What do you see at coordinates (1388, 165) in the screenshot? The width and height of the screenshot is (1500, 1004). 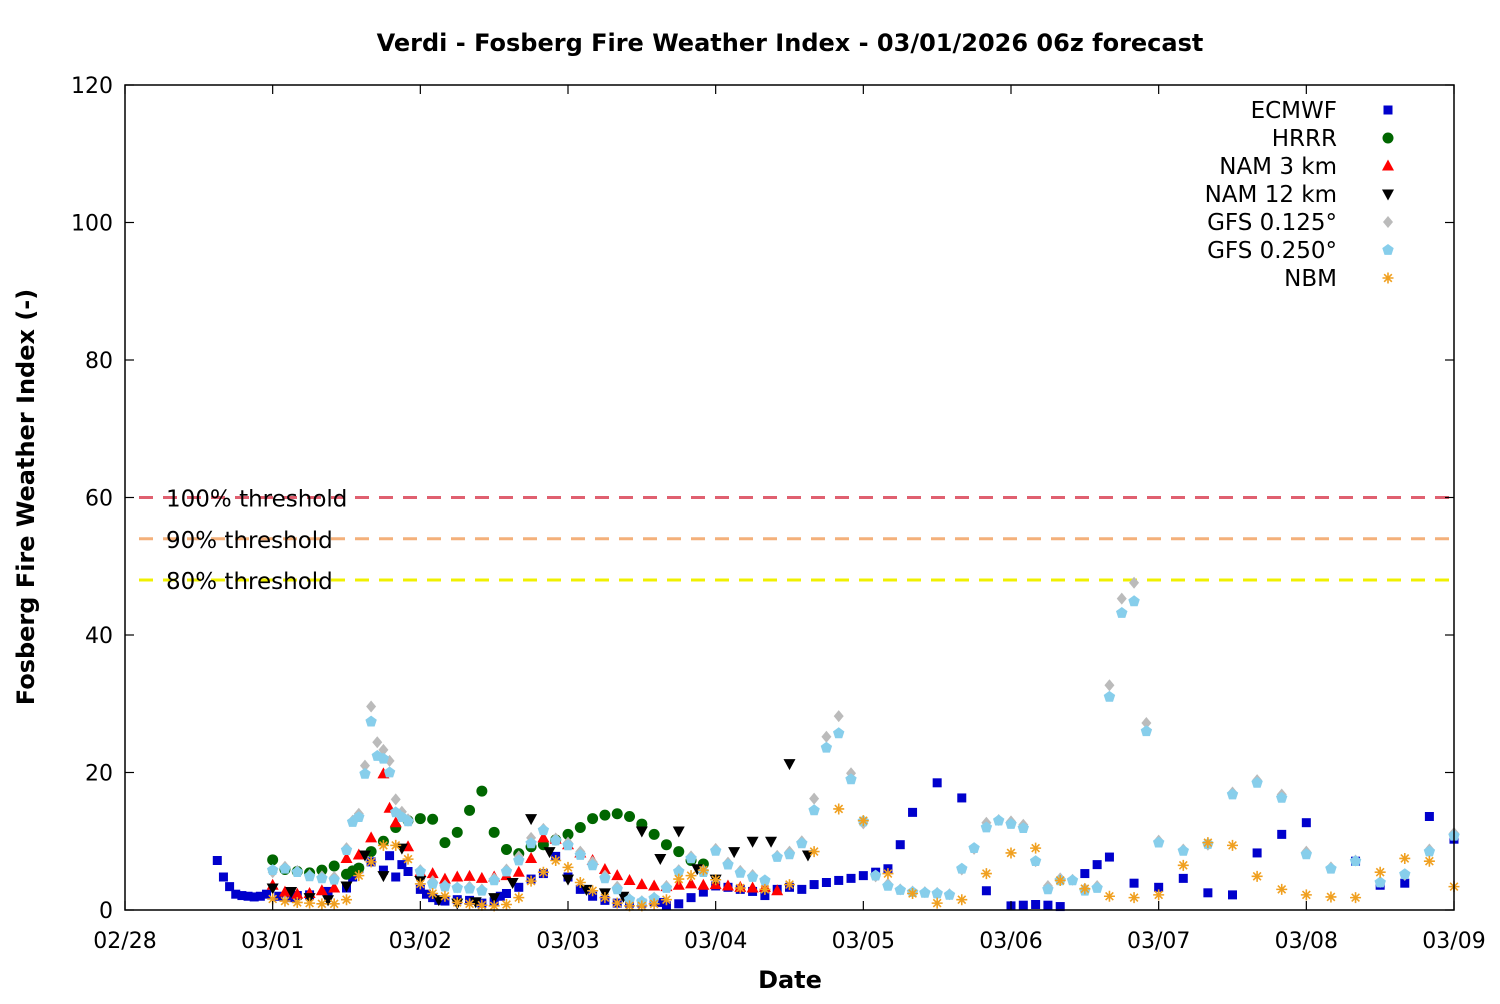 I see `legend-marker-nam-3-km` at bounding box center [1388, 165].